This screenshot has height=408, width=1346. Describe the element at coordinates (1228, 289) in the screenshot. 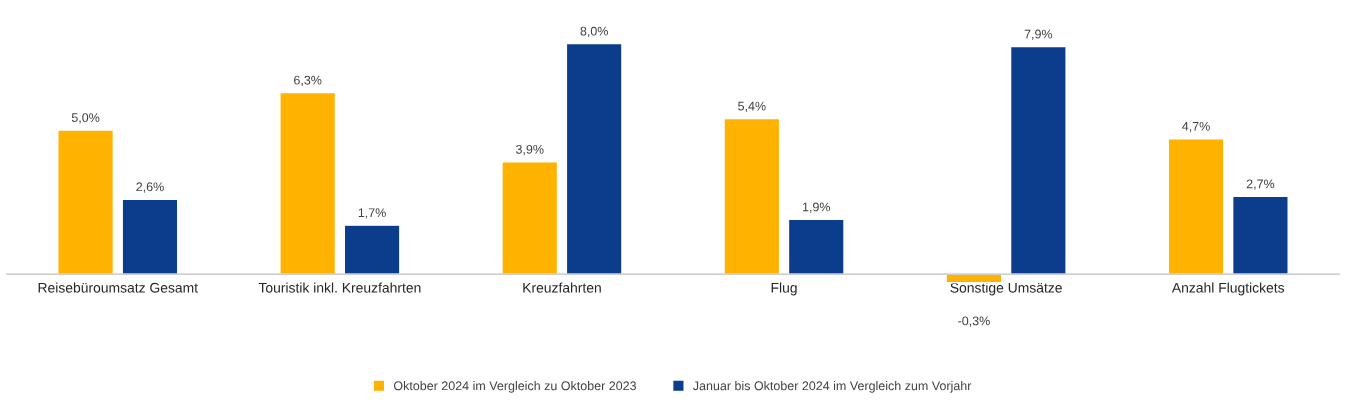

I see `x-tick-label: Anzahl Flugtickets` at that location.